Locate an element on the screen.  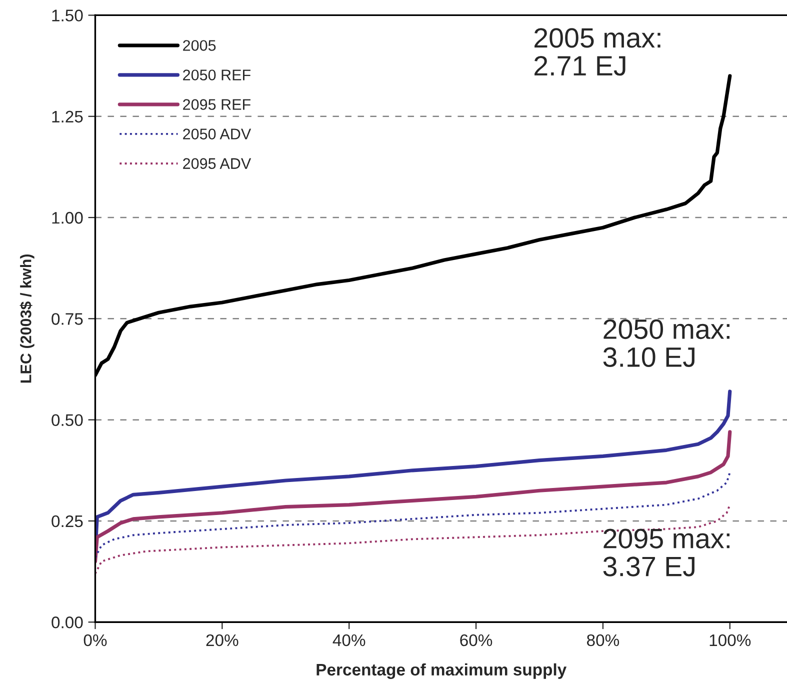
x-tick-label: 60% is located at coordinates (476, 640).